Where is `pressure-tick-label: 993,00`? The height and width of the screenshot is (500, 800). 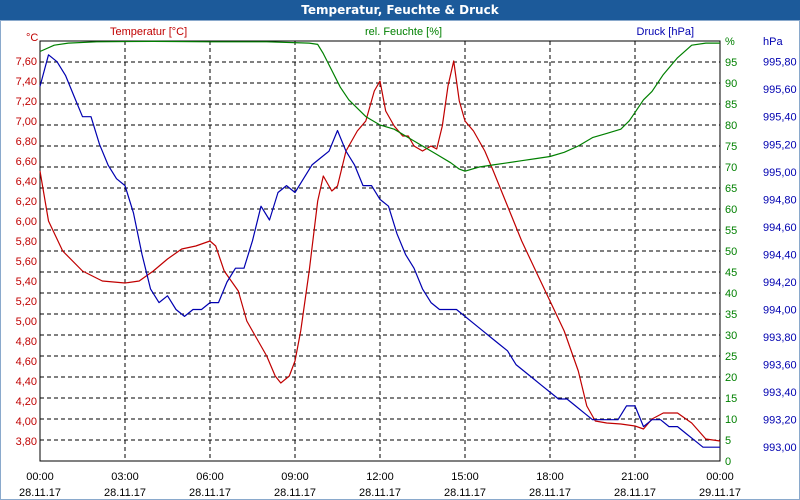
pressure-tick-label: 993,00 is located at coordinates (780, 448).